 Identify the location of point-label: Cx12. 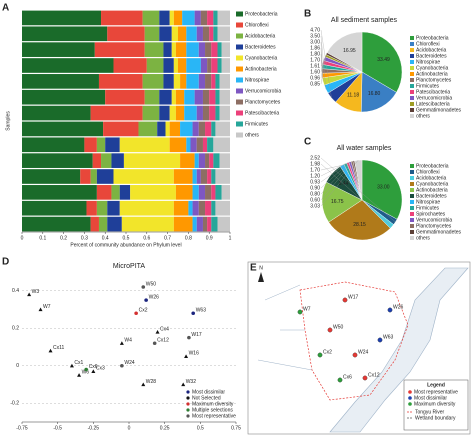
(163, 341).